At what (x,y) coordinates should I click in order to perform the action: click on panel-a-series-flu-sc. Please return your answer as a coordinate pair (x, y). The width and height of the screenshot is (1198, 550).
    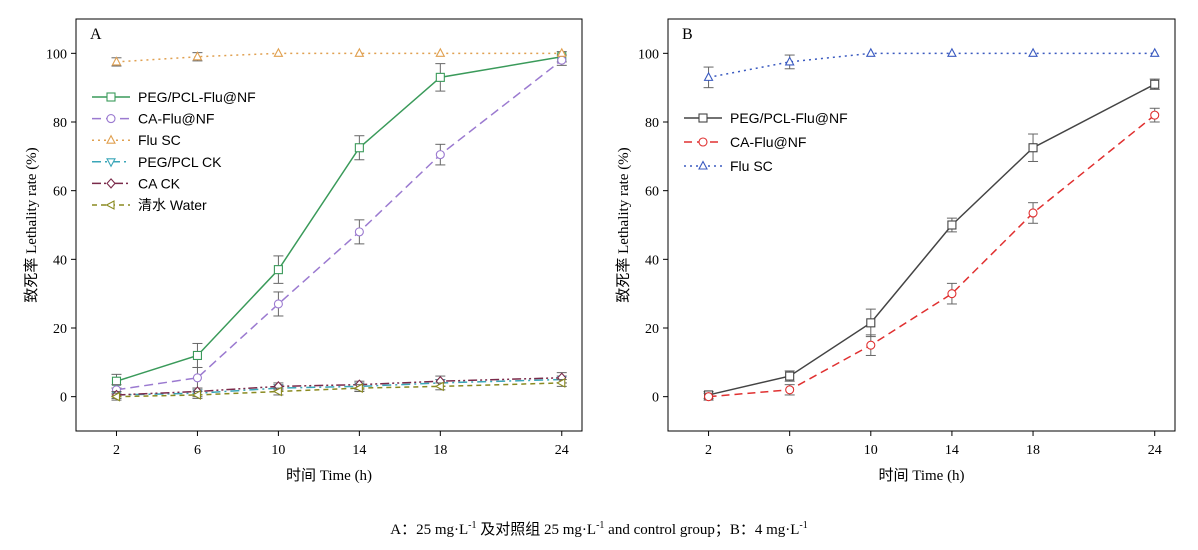
    Looking at the image, I should click on (339, 57).